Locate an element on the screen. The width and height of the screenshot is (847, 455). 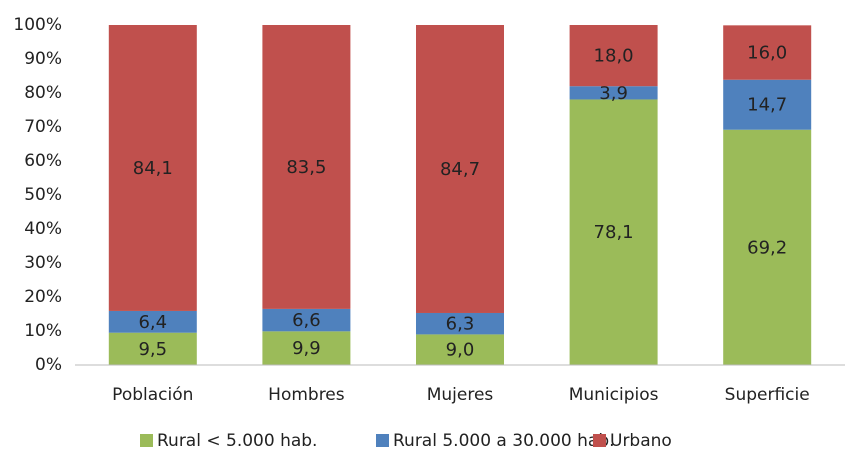
value-label: 6,4 is located at coordinates (152, 322).